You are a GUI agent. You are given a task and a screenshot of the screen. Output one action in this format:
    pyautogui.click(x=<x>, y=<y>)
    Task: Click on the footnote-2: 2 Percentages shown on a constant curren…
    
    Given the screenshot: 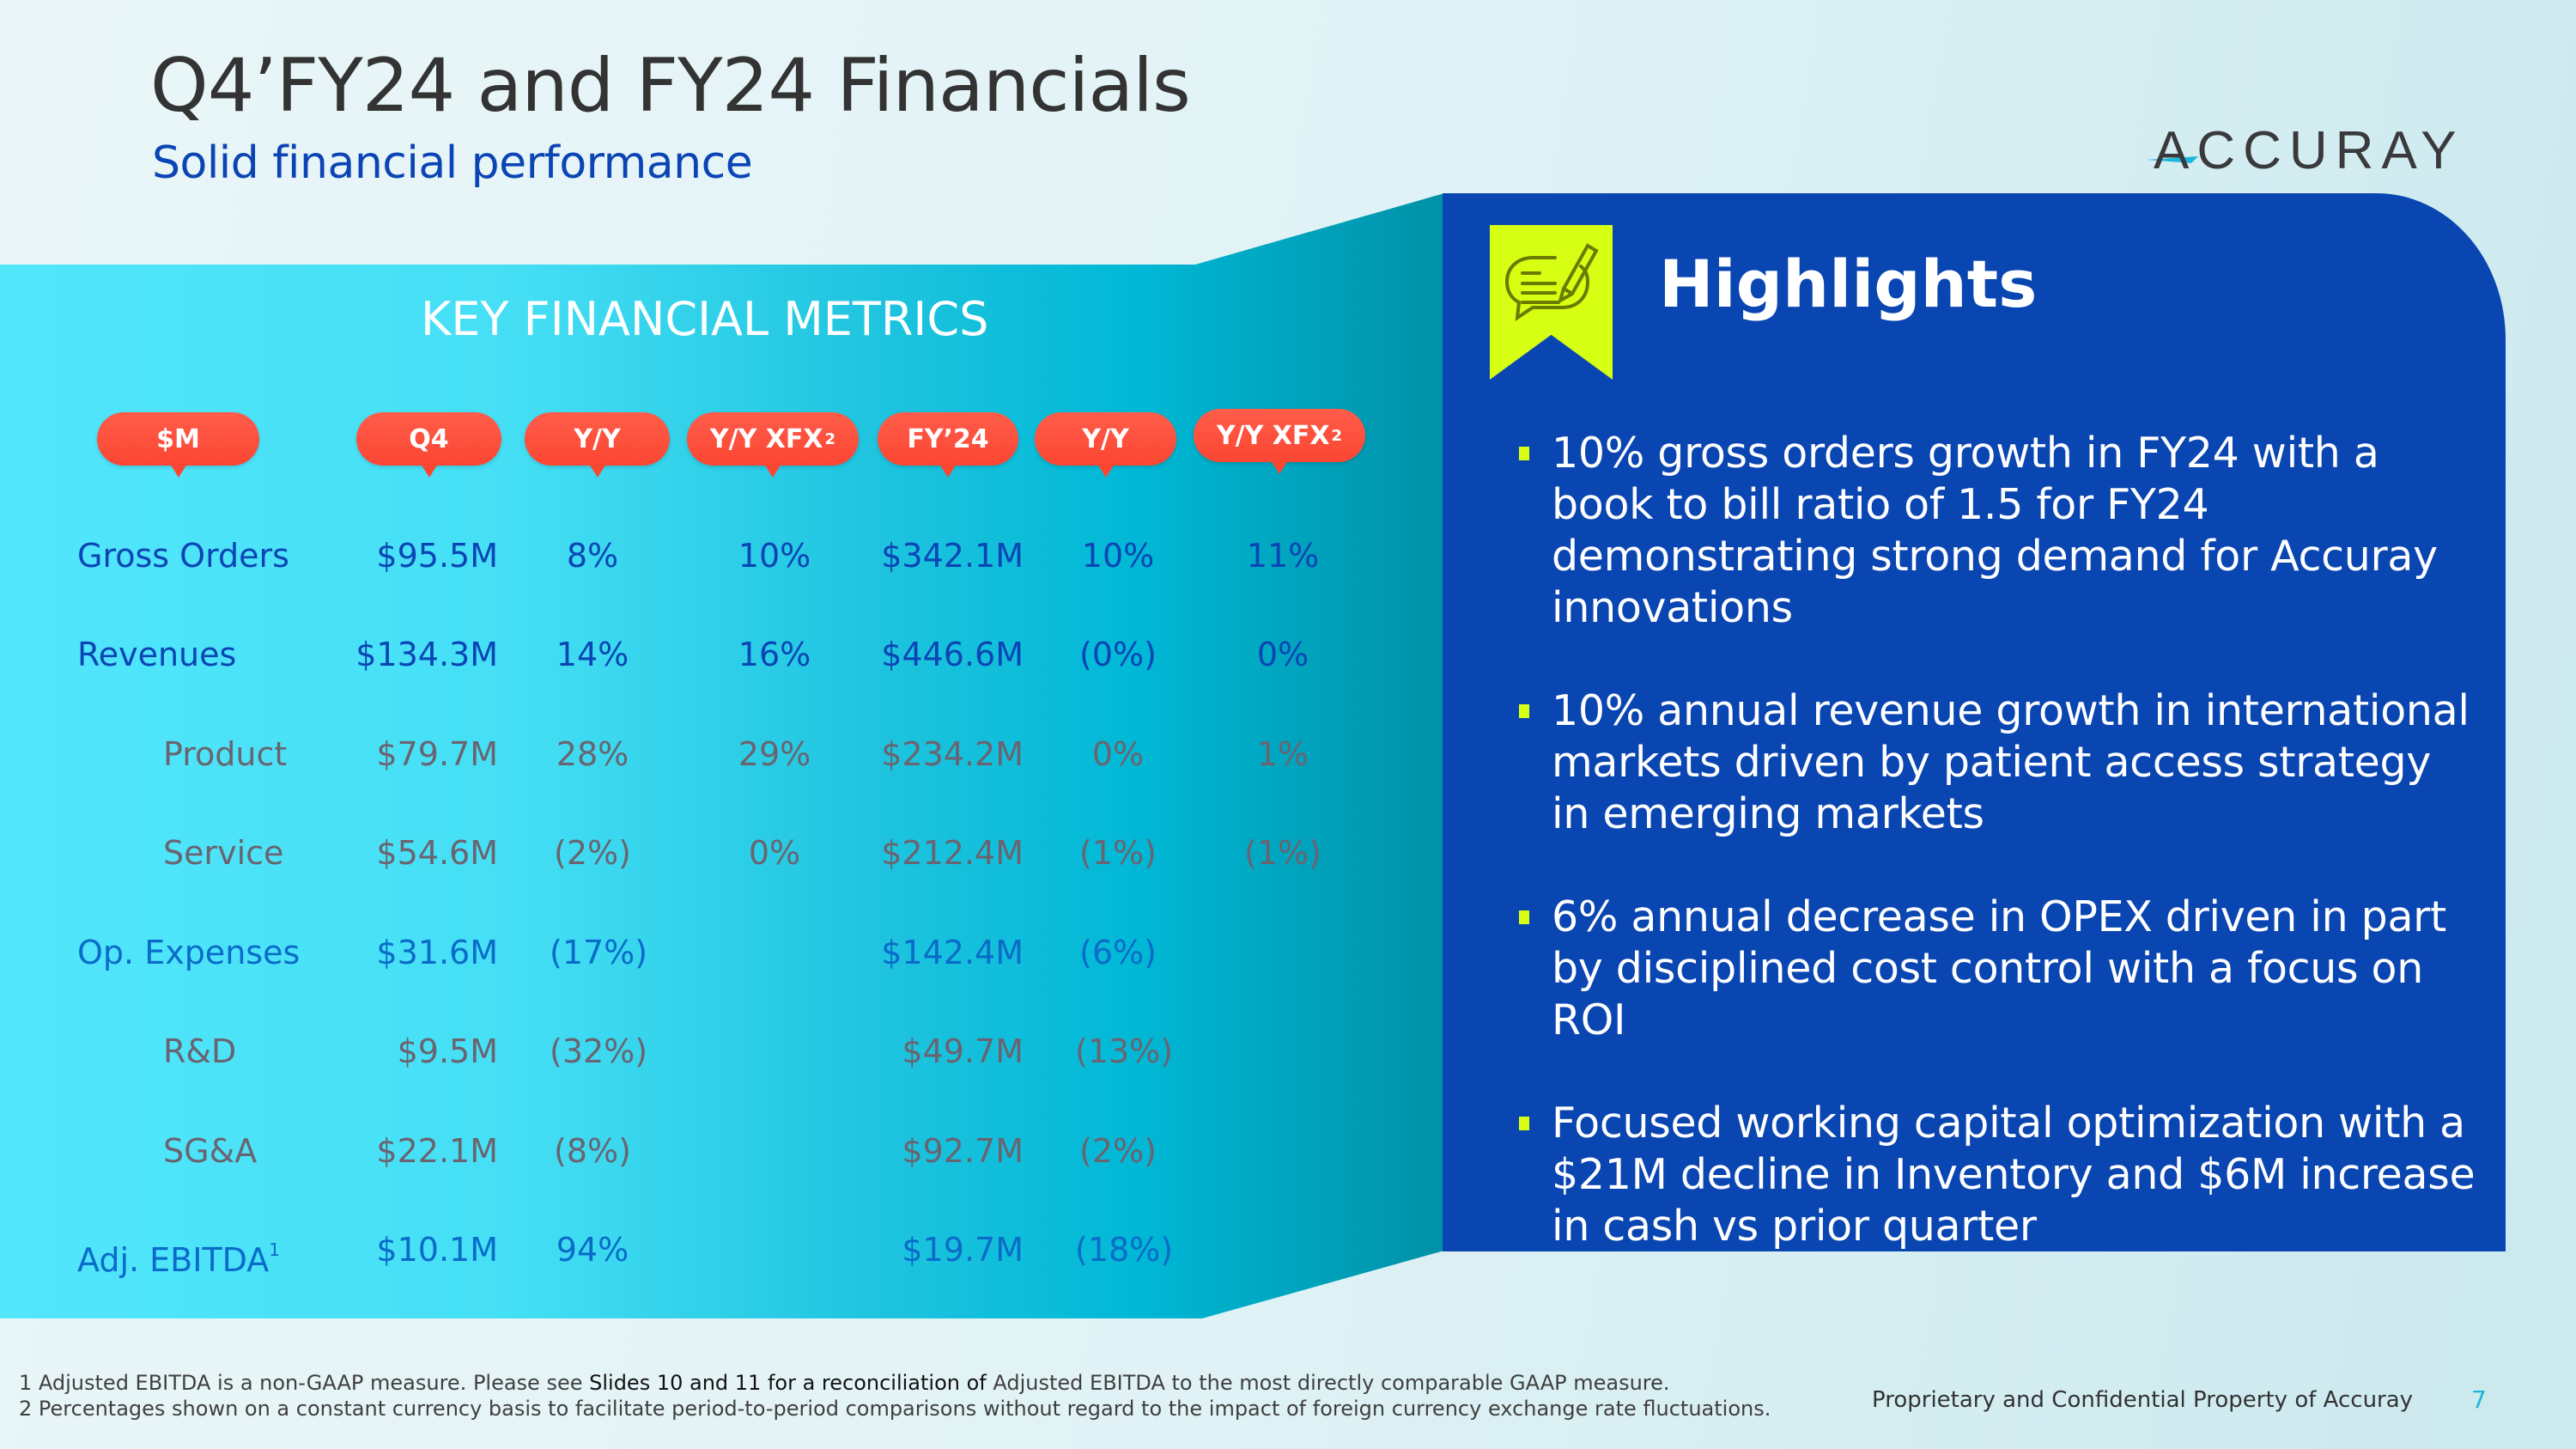 What is the action you would take?
    pyautogui.click(x=895, y=1409)
    